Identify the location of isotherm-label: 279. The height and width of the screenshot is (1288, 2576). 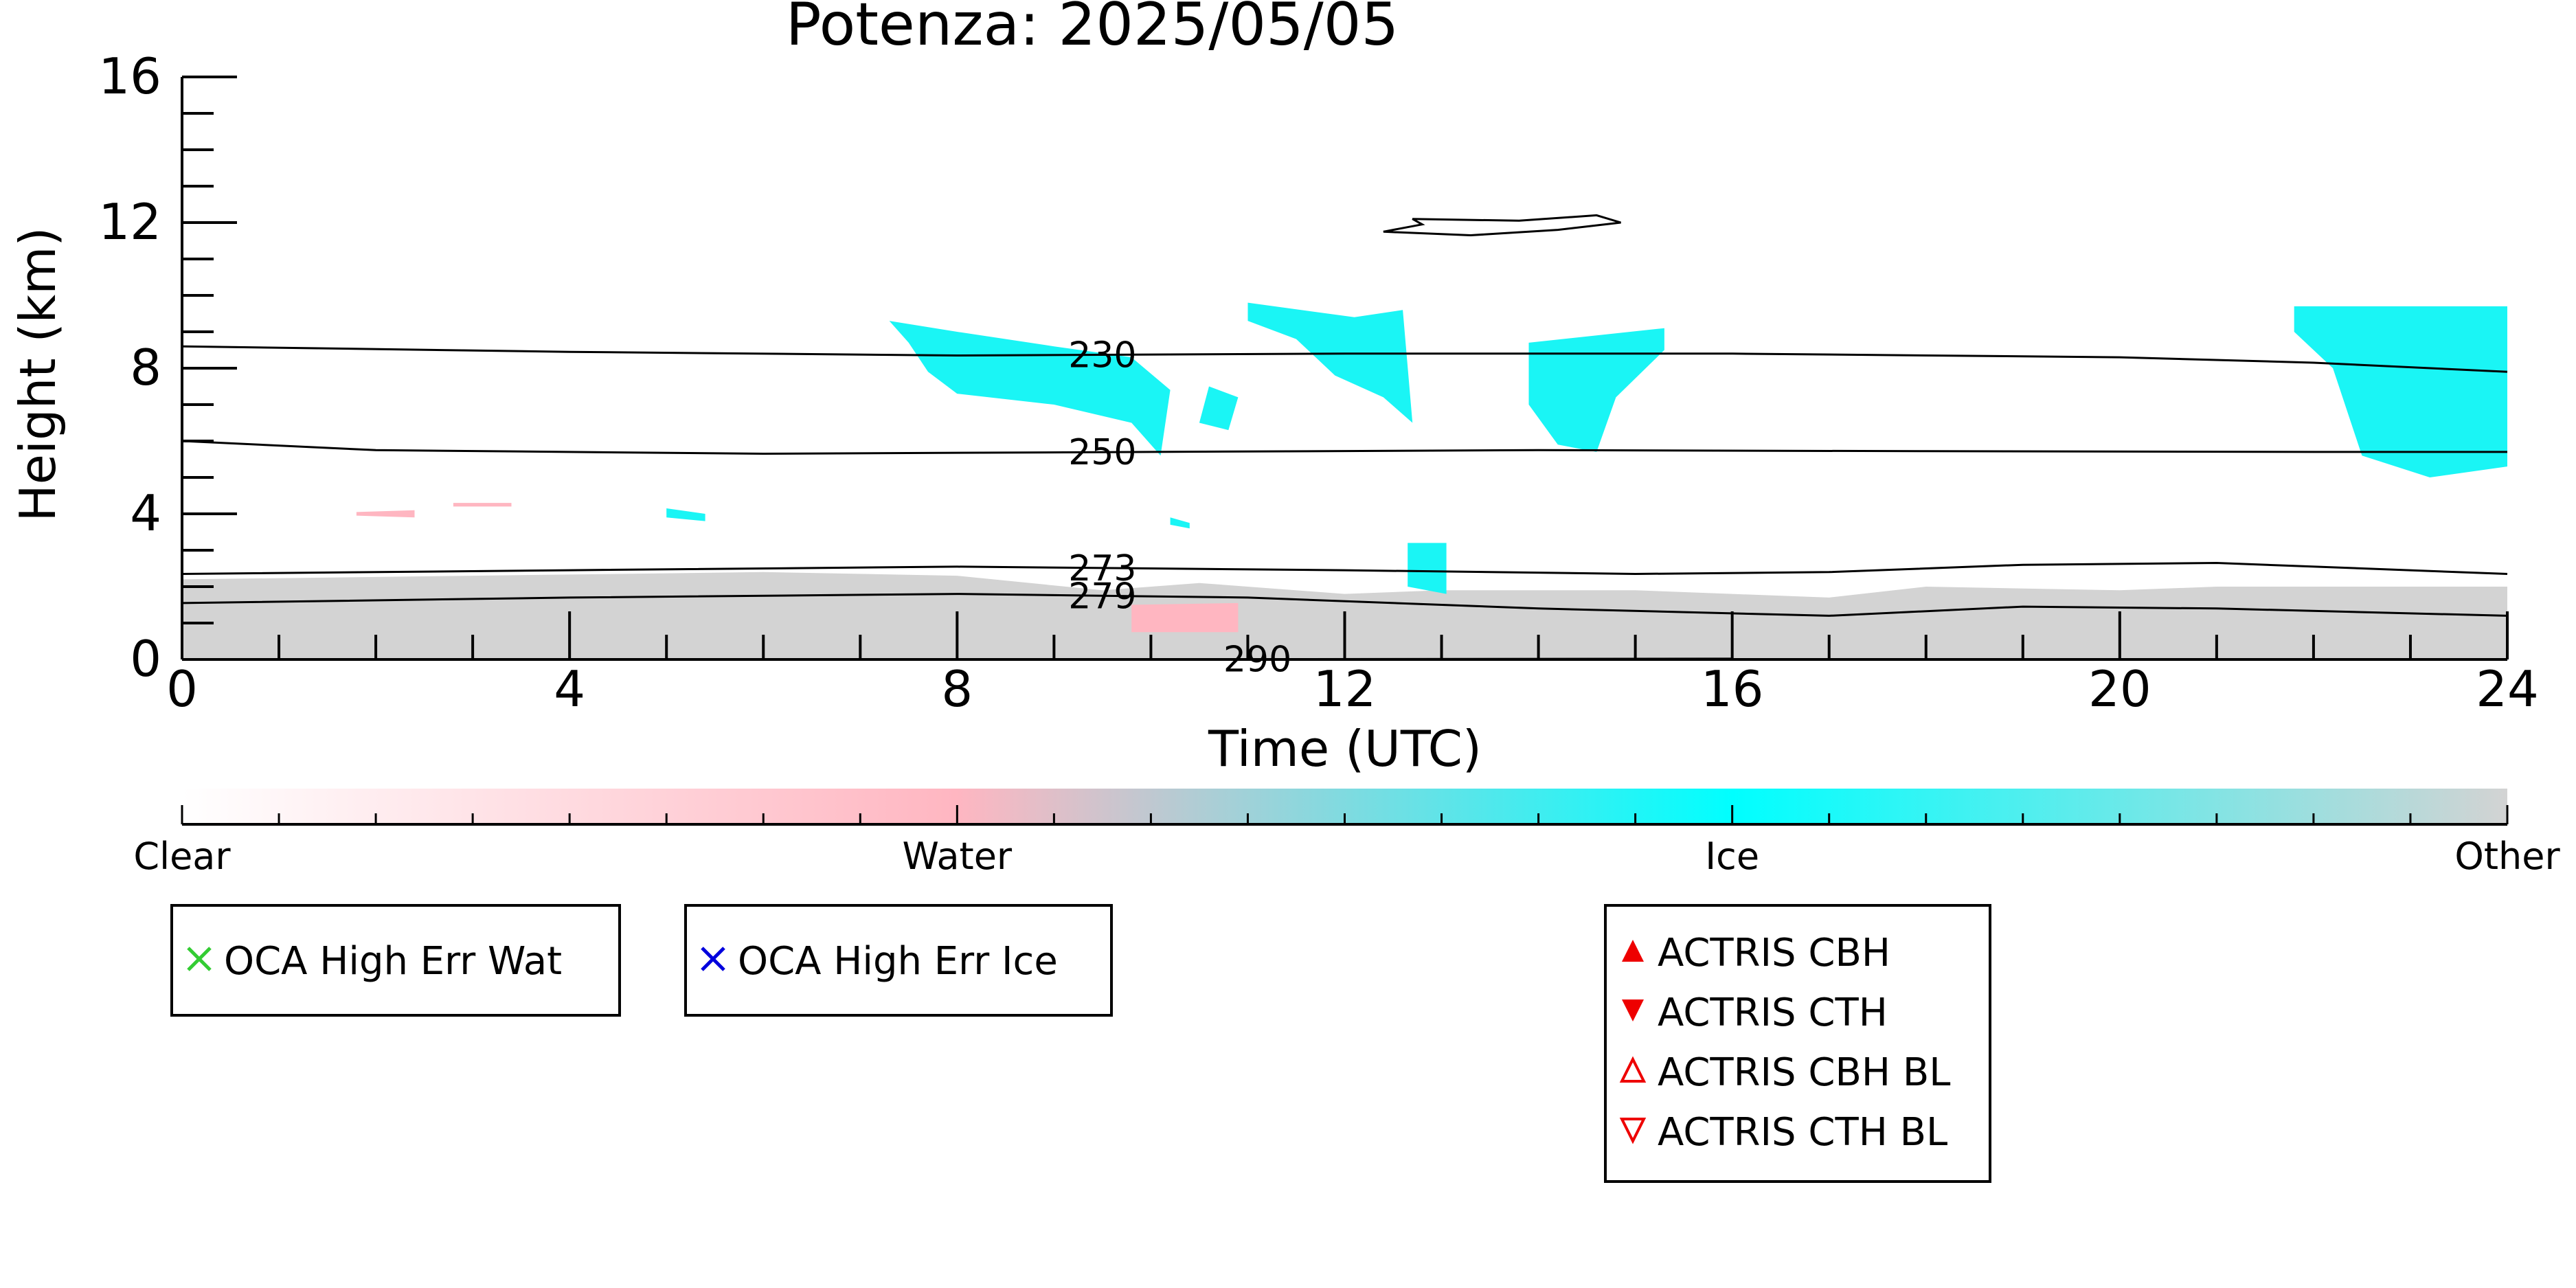
(1102, 596).